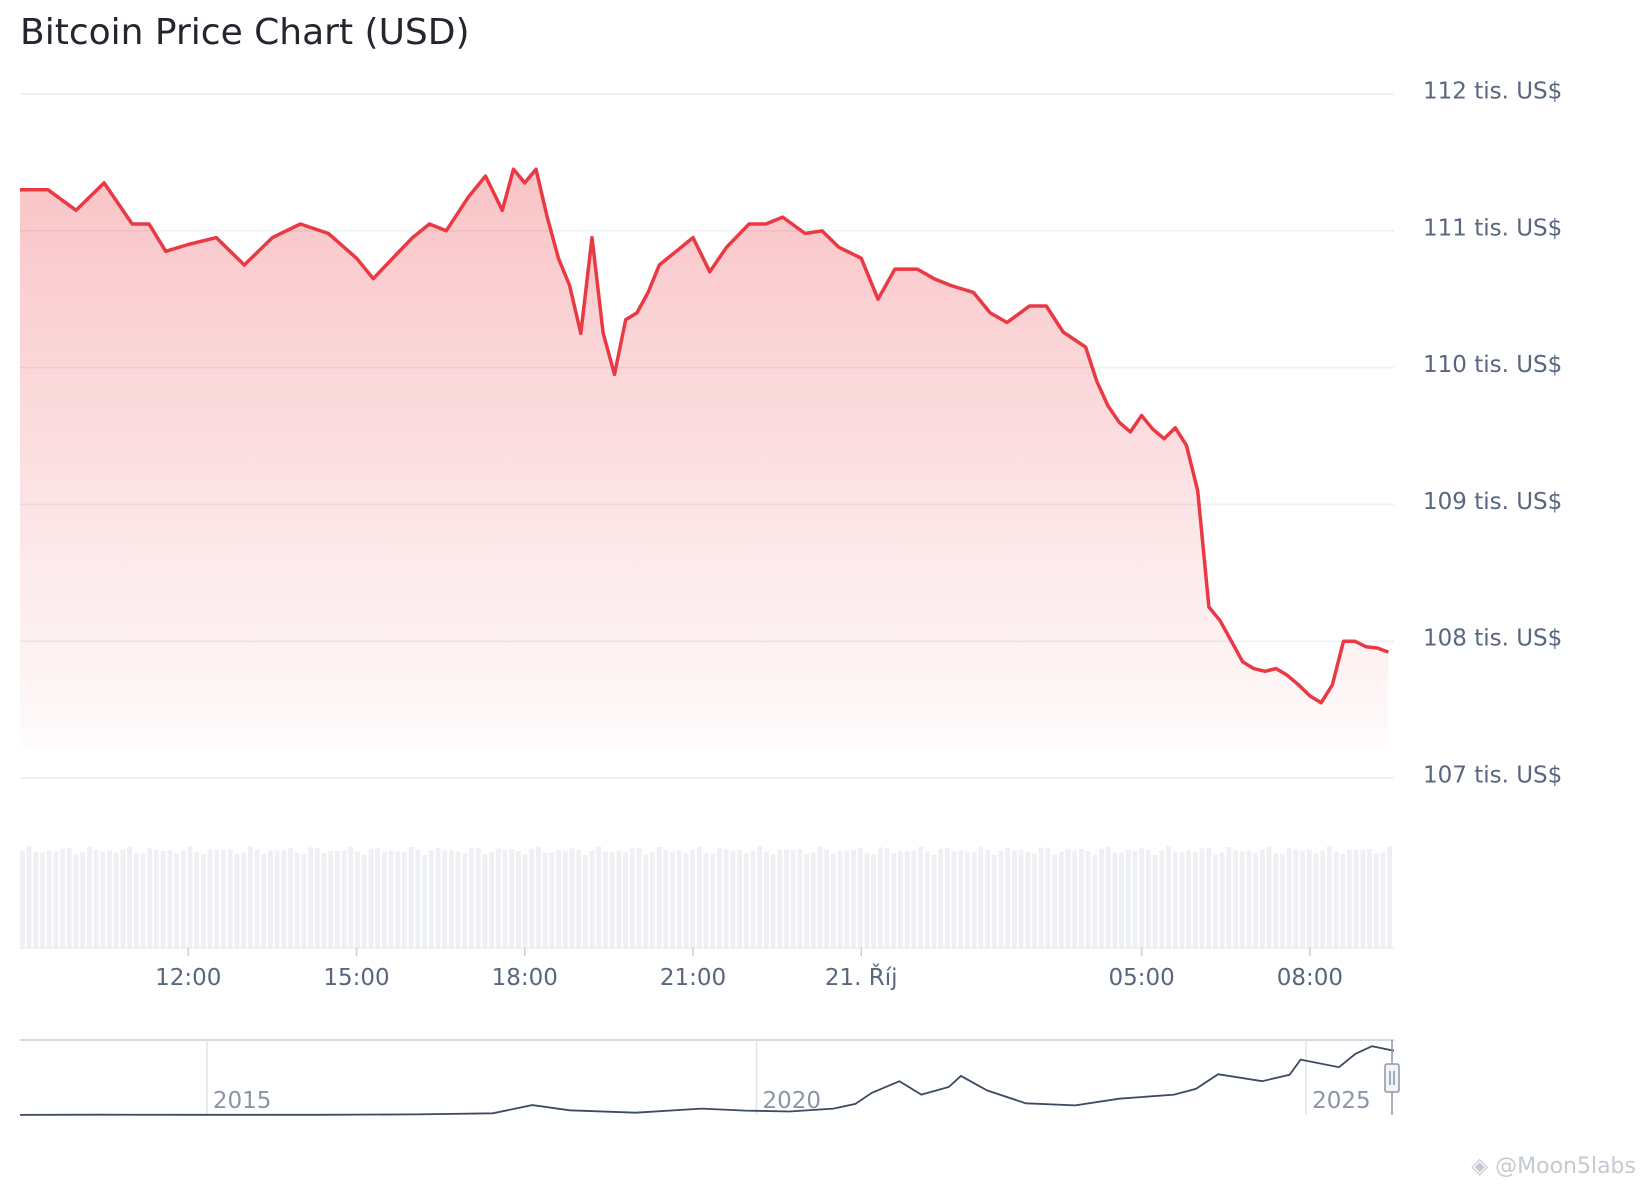 The height and width of the screenshot is (1200, 1644). Describe the element at coordinates (861, 977) in the screenshot. I see `x-tick-label-4: 21. Říj` at that location.